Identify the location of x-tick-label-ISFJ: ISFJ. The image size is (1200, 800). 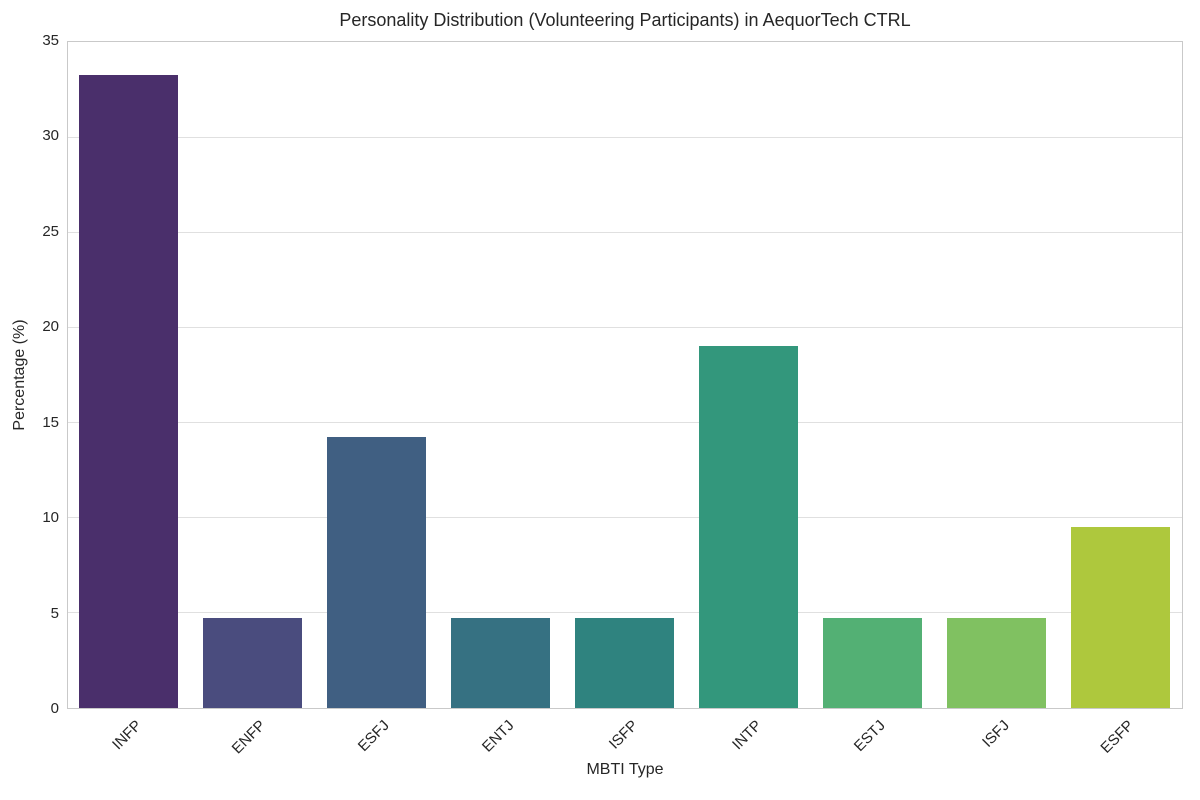
(996, 734).